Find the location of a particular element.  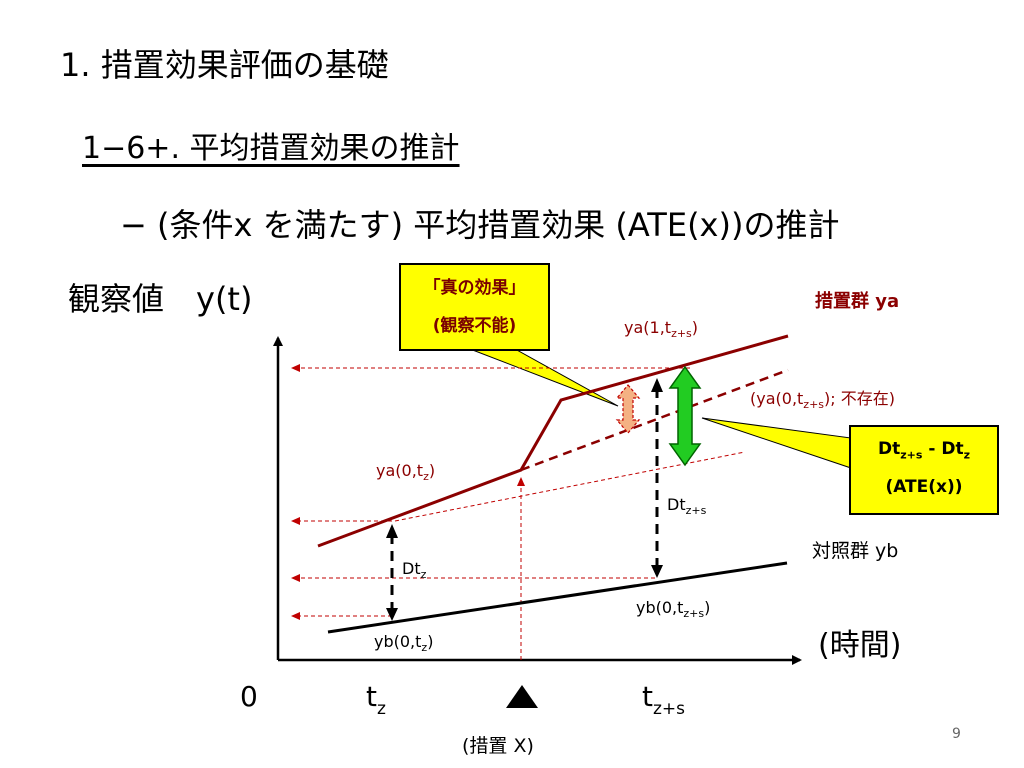

tick-tzs: tz+s is located at coordinates (663, 699).